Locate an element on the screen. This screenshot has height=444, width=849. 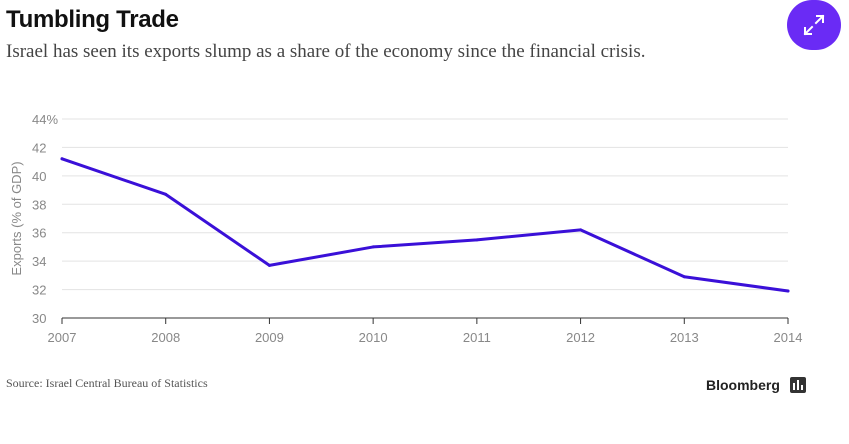
expand-button is located at coordinates (814, 25).